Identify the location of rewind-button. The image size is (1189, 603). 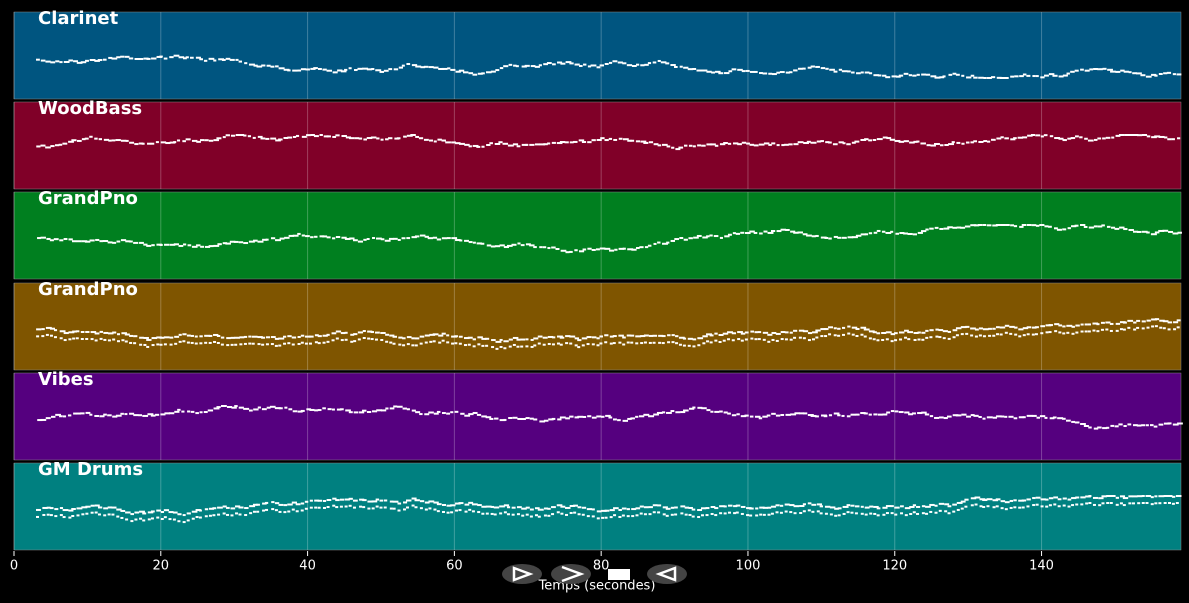
(522, 574).